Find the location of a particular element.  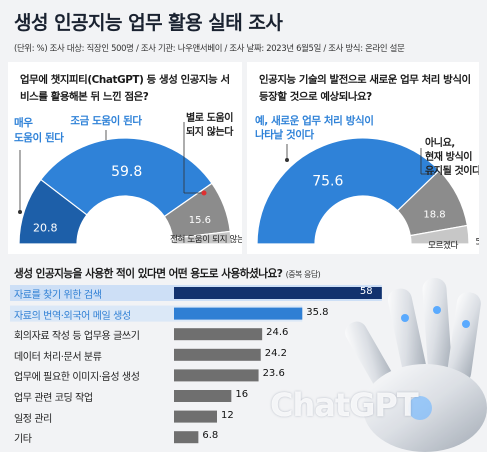

bar-category-label: 업무 관련 코딩 작업 is located at coordinates (53, 398).